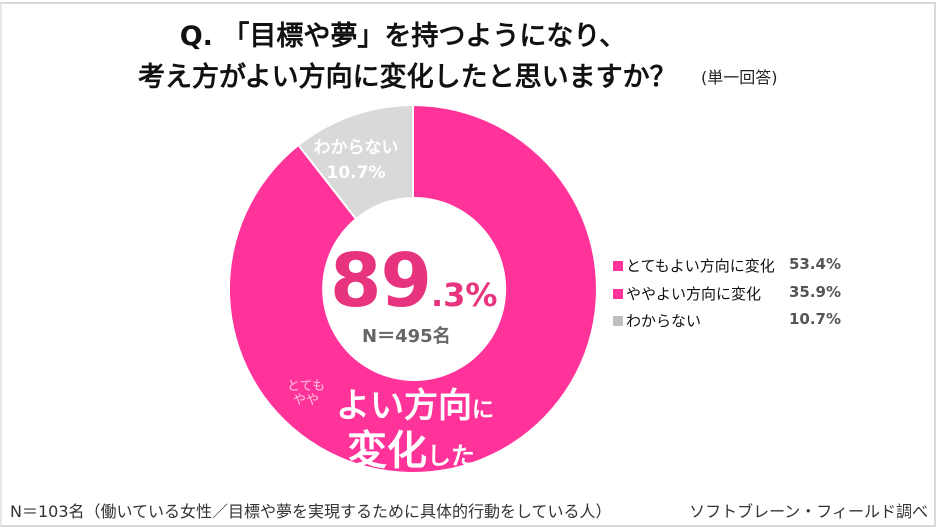 The width and height of the screenshot is (940, 532). I want to click on phrase2-small: した, so click(451, 456).